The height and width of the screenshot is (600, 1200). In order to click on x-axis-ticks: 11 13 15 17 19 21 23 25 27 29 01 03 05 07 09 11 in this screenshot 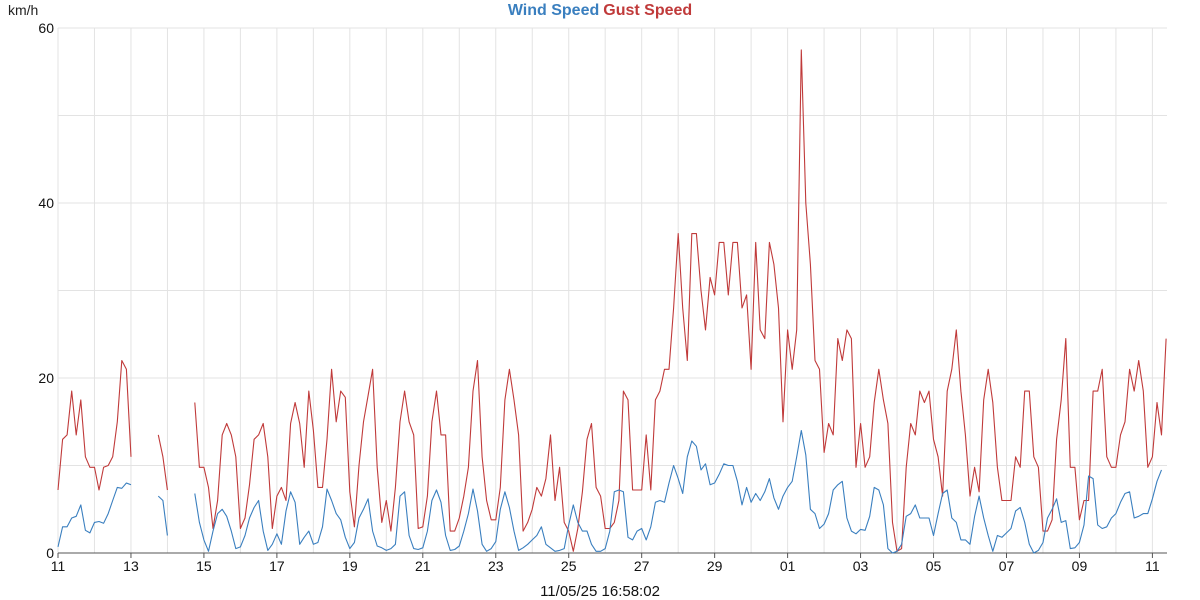, I will do `click(605, 563)`.